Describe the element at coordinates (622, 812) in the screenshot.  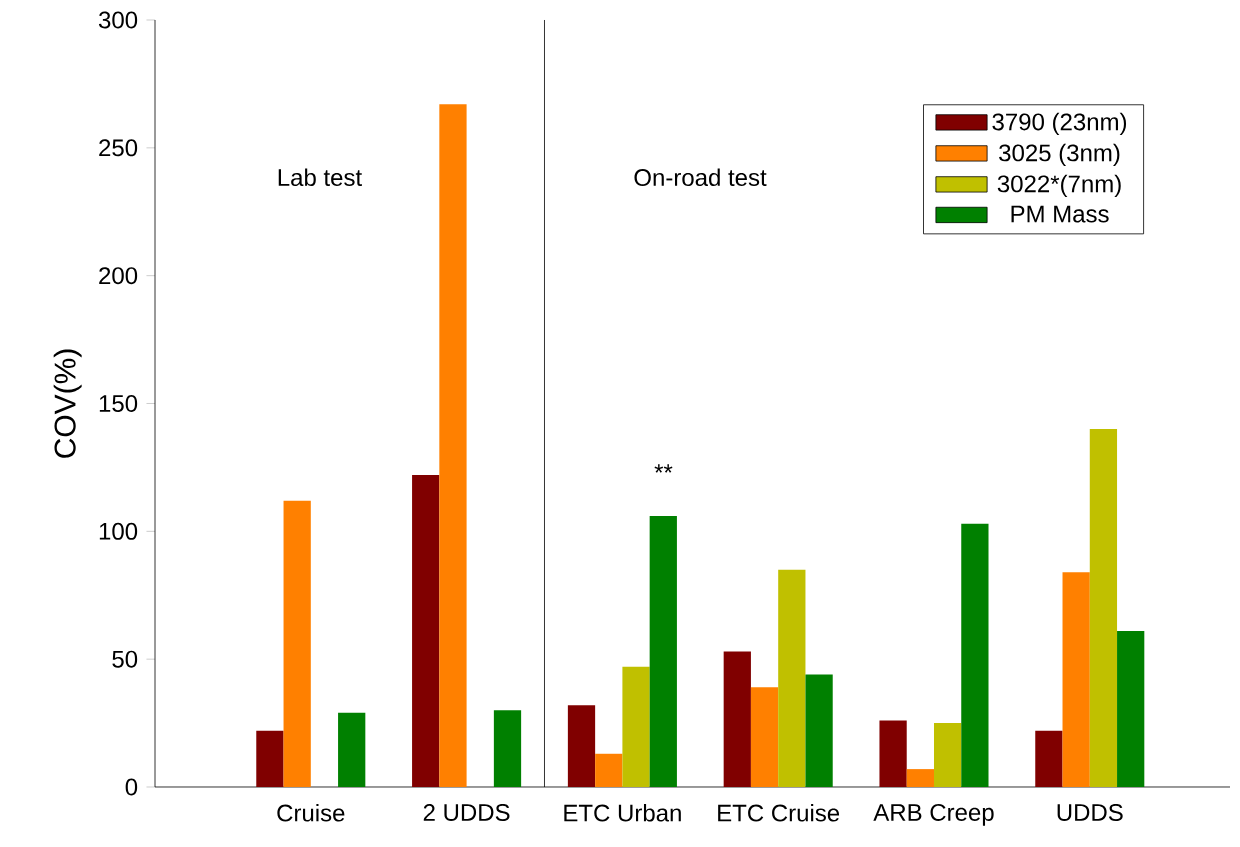
I see `x-tick-label: ETC Urban` at that location.